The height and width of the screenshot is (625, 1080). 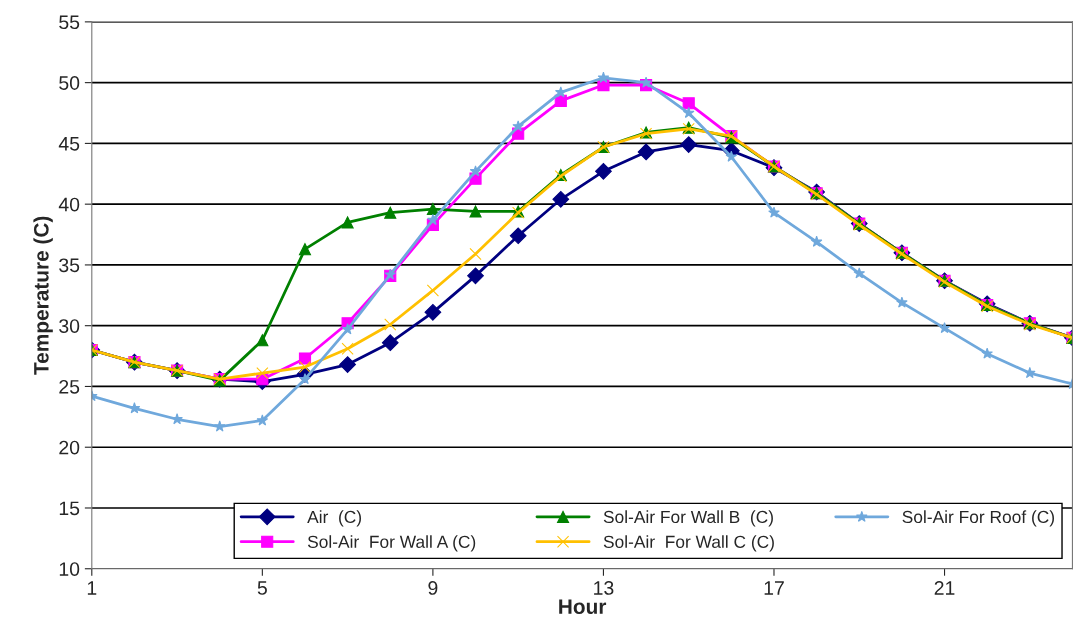 What do you see at coordinates (92, 588) in the screenshot?
I see `x-tick-label: 1` at bounding box center [92, 588].